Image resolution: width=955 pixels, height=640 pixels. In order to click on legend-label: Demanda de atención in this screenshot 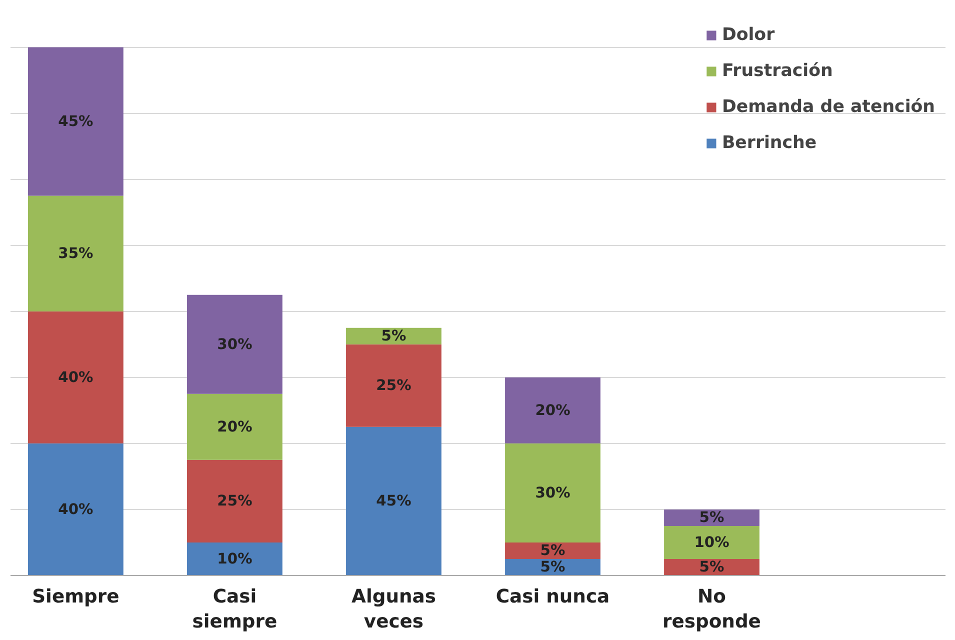, I will do `click(828, 107)`.